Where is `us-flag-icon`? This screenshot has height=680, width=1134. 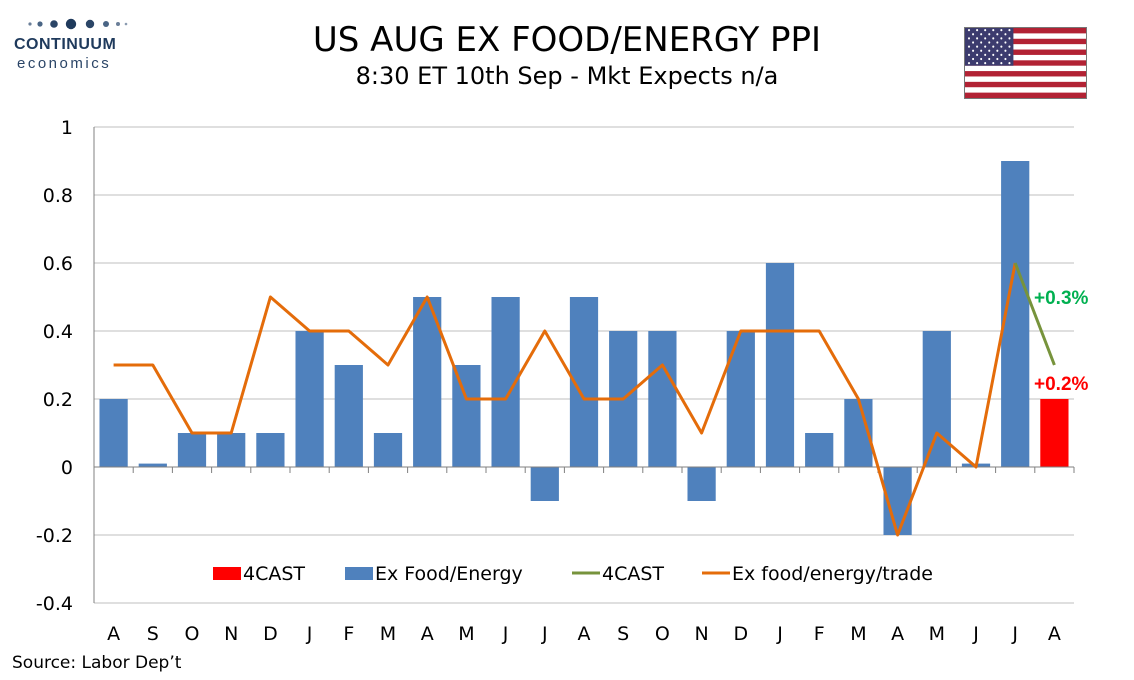 us-flag-icon is located at coordinates (1025, 63).